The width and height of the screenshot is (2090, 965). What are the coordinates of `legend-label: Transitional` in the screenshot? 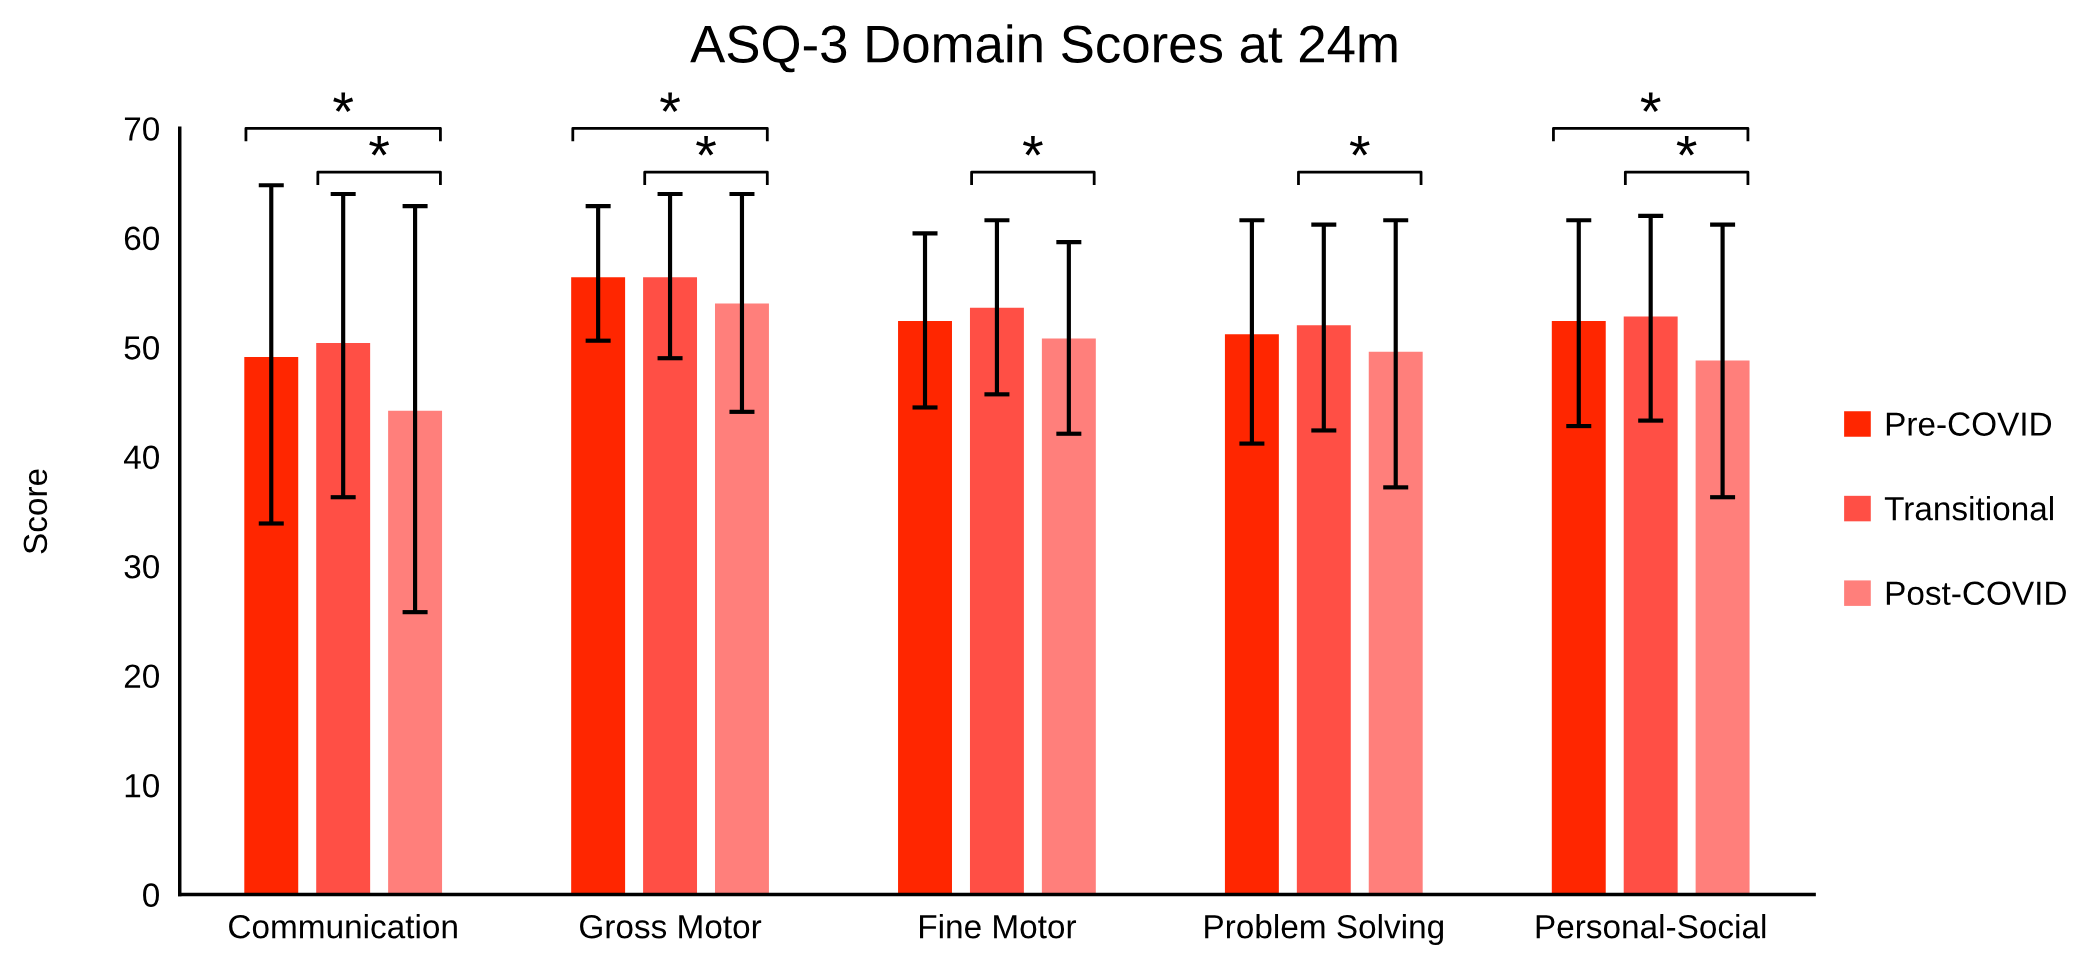 It's located at (1968, 508).